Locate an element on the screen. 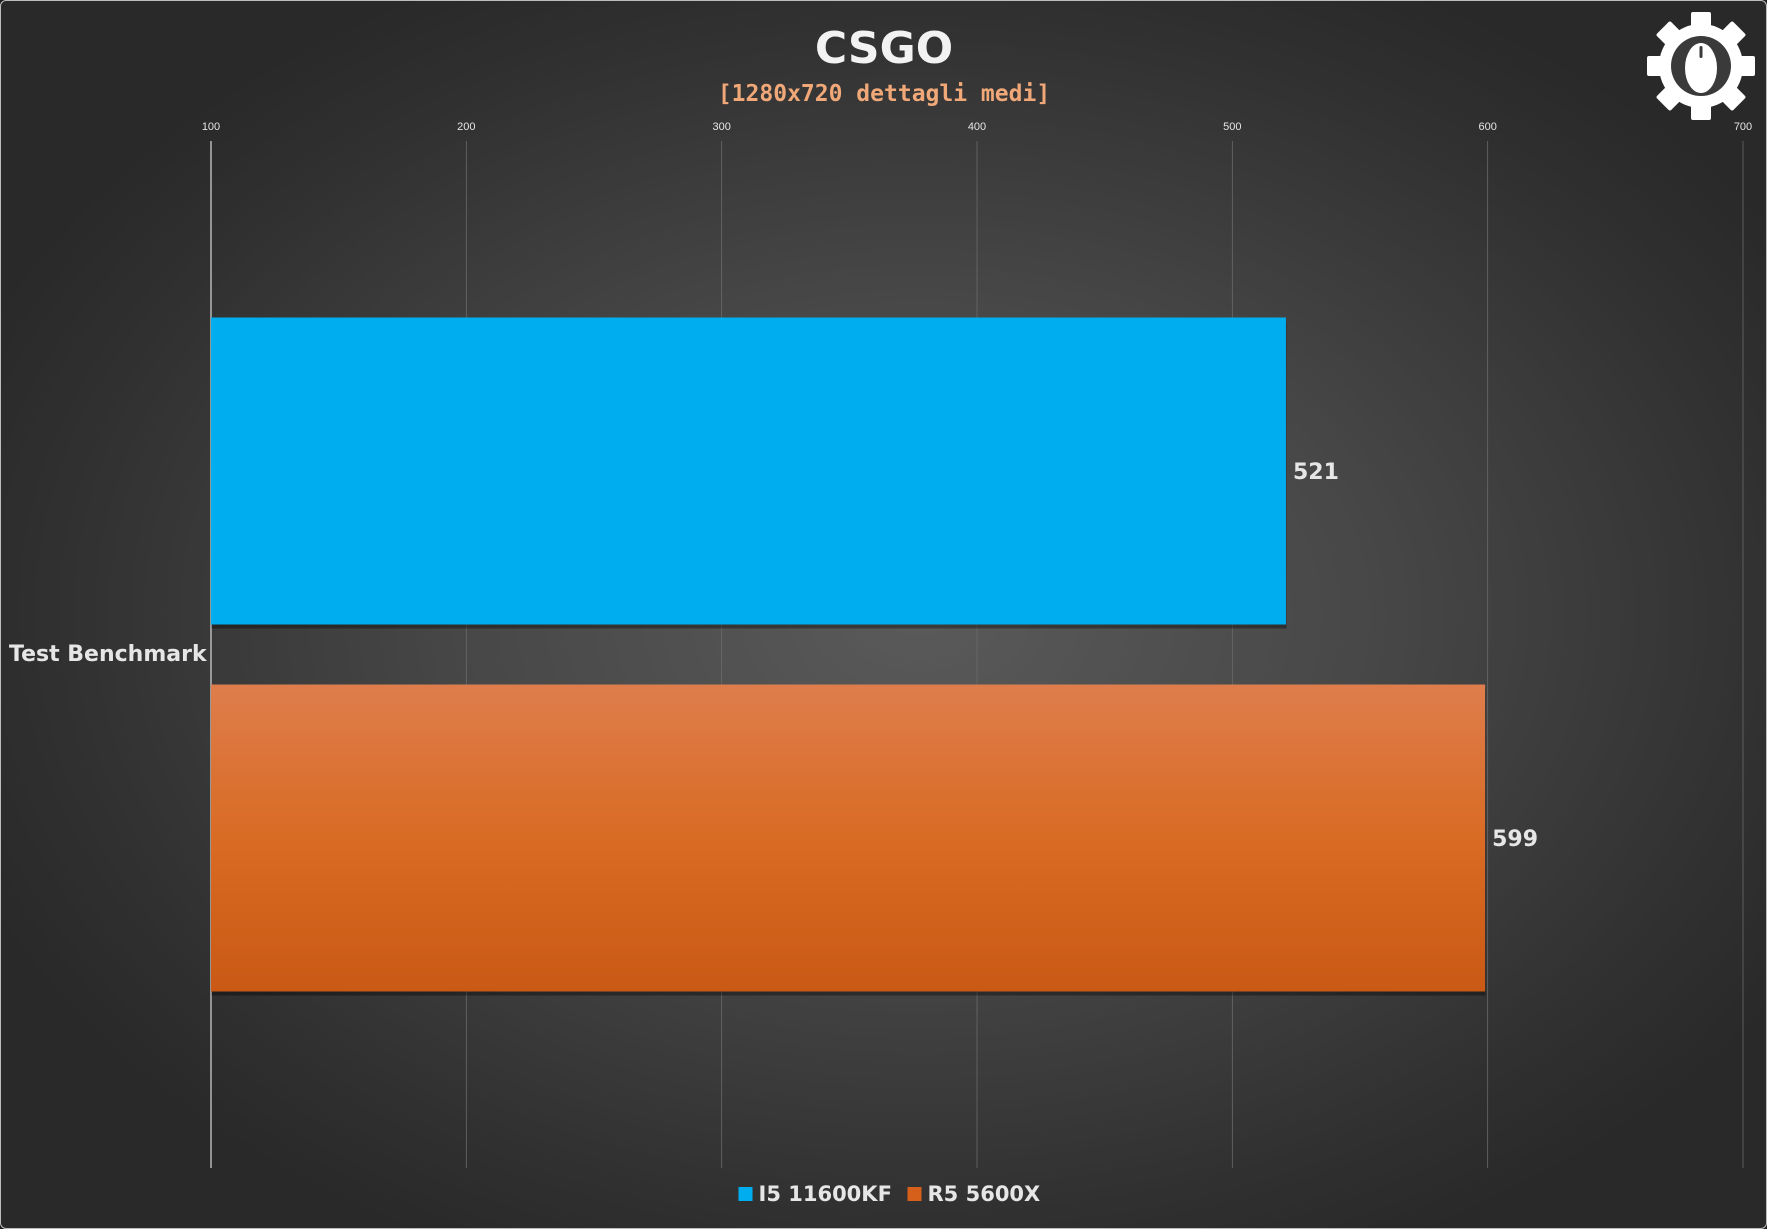  x-axis-ticks: 100 200 300 400 500 600 700 is located at coordinates (977, 127).